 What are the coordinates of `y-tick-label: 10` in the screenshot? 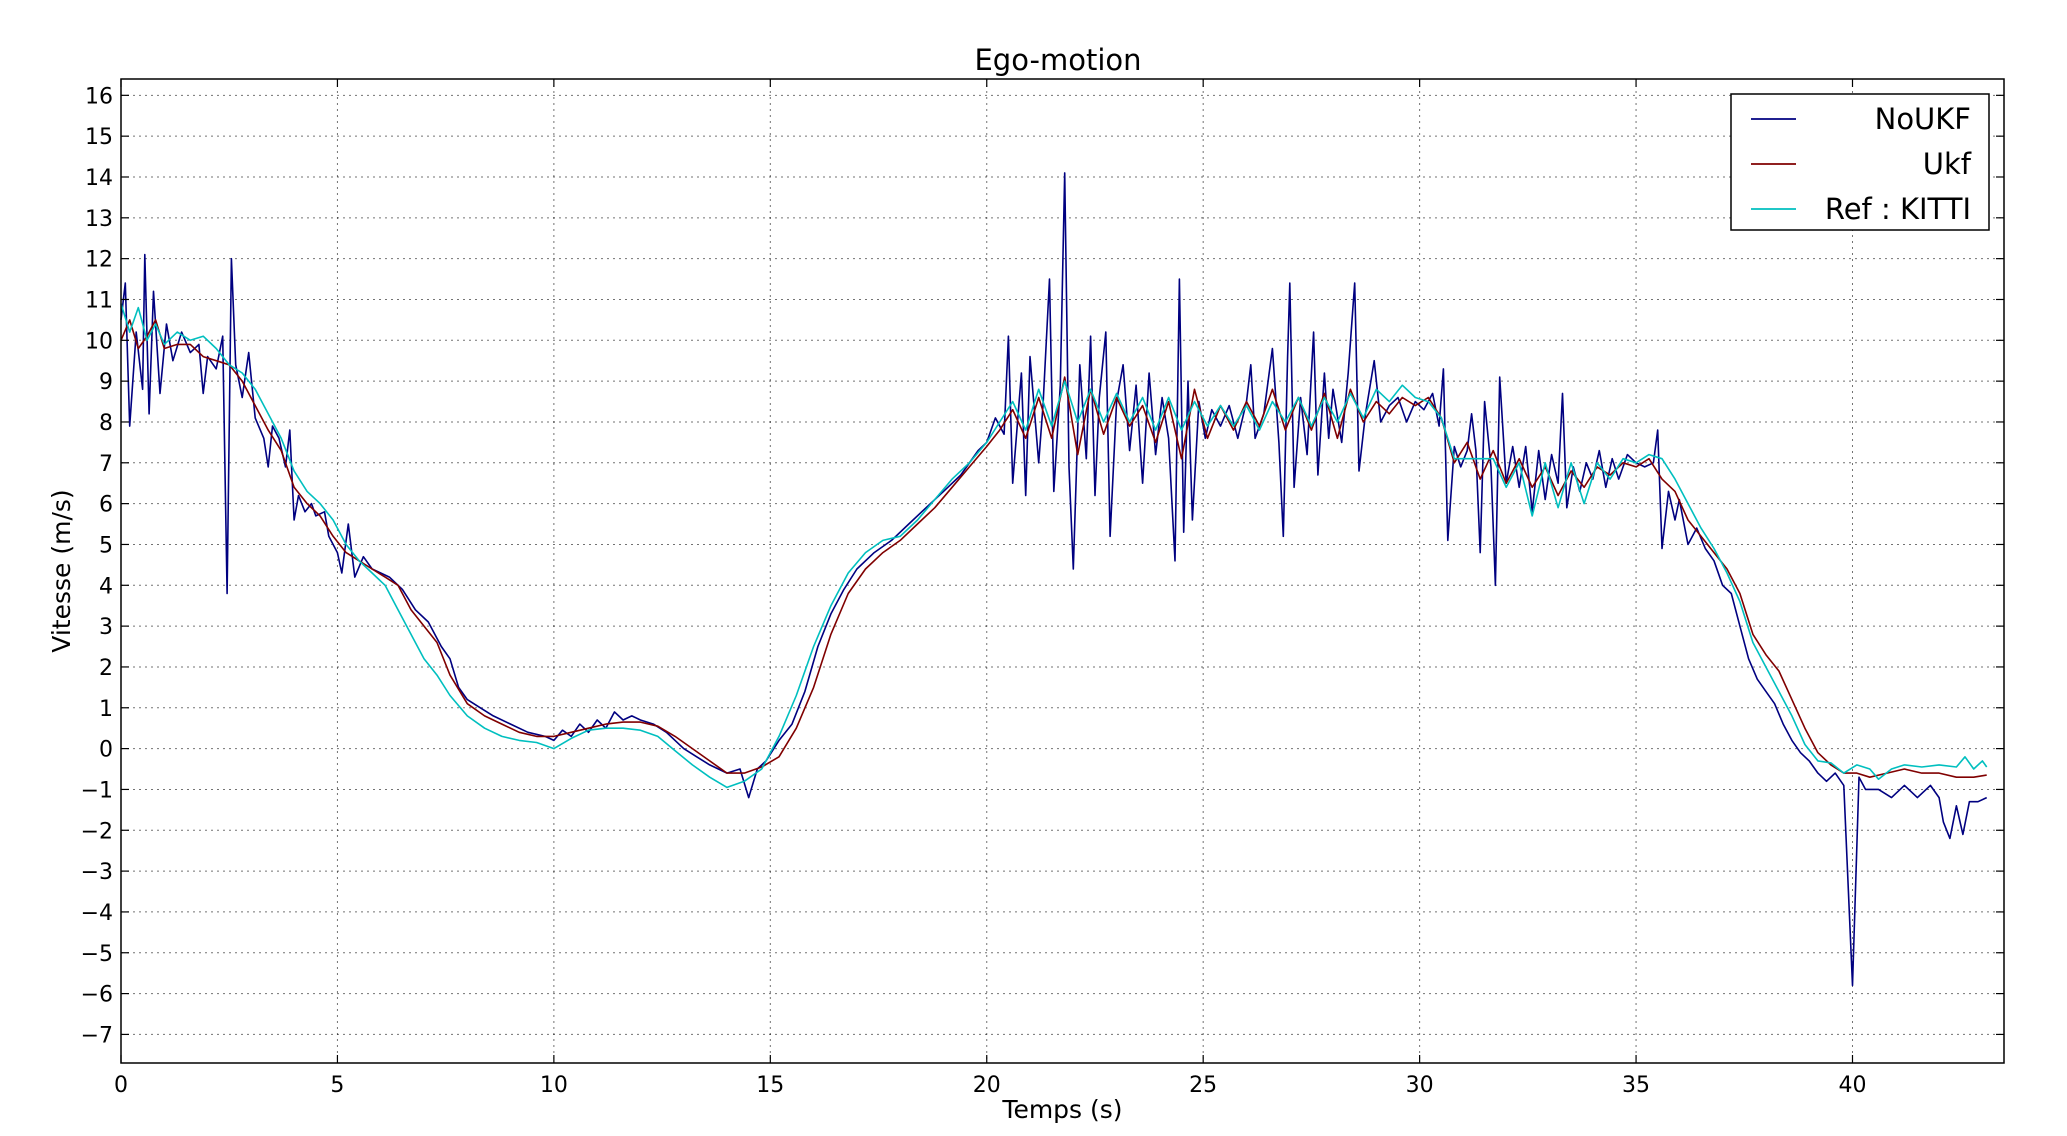 It's located at (99, 341).